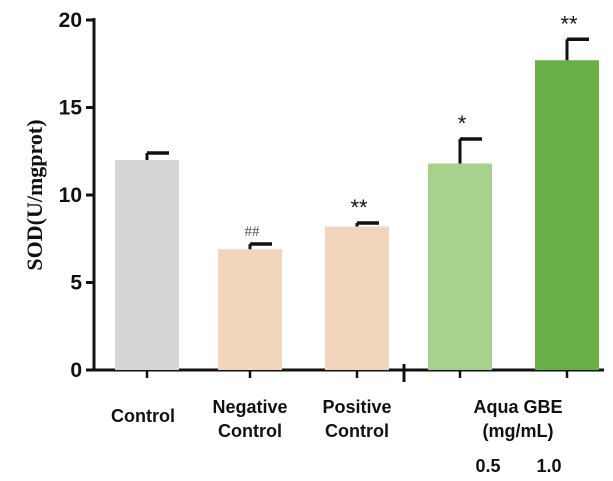 This screenshot has width=613, height=481. Describe the element at coordinates (356, 407) in the screenshot. I see `x-category-label: Positive` at that location.